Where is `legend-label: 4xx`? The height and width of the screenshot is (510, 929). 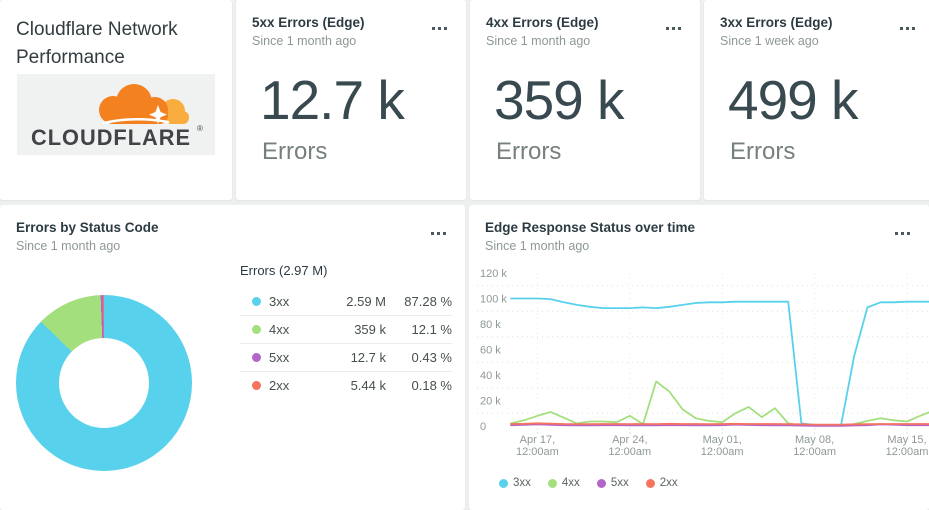
legend-label: 4xx is located at coordinates (570, 483).